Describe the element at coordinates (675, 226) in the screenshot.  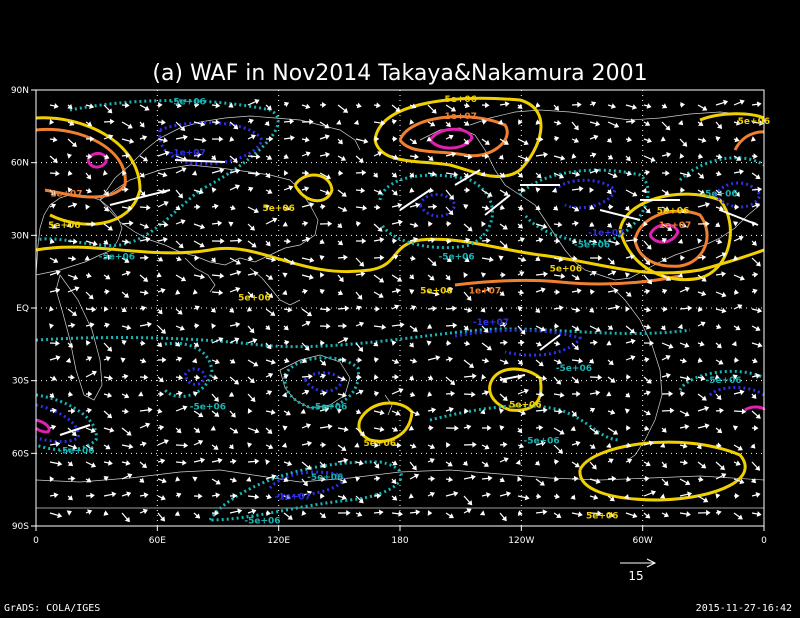
I see `contour-label: 1e+07` at that location.